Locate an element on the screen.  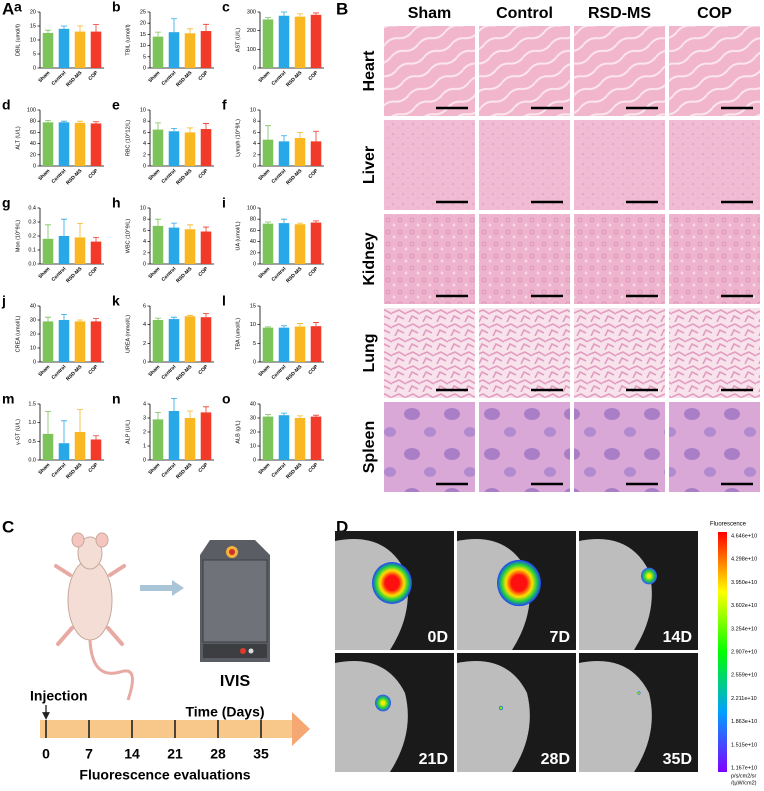
panel-label: C is located at coordinates (8, 526).